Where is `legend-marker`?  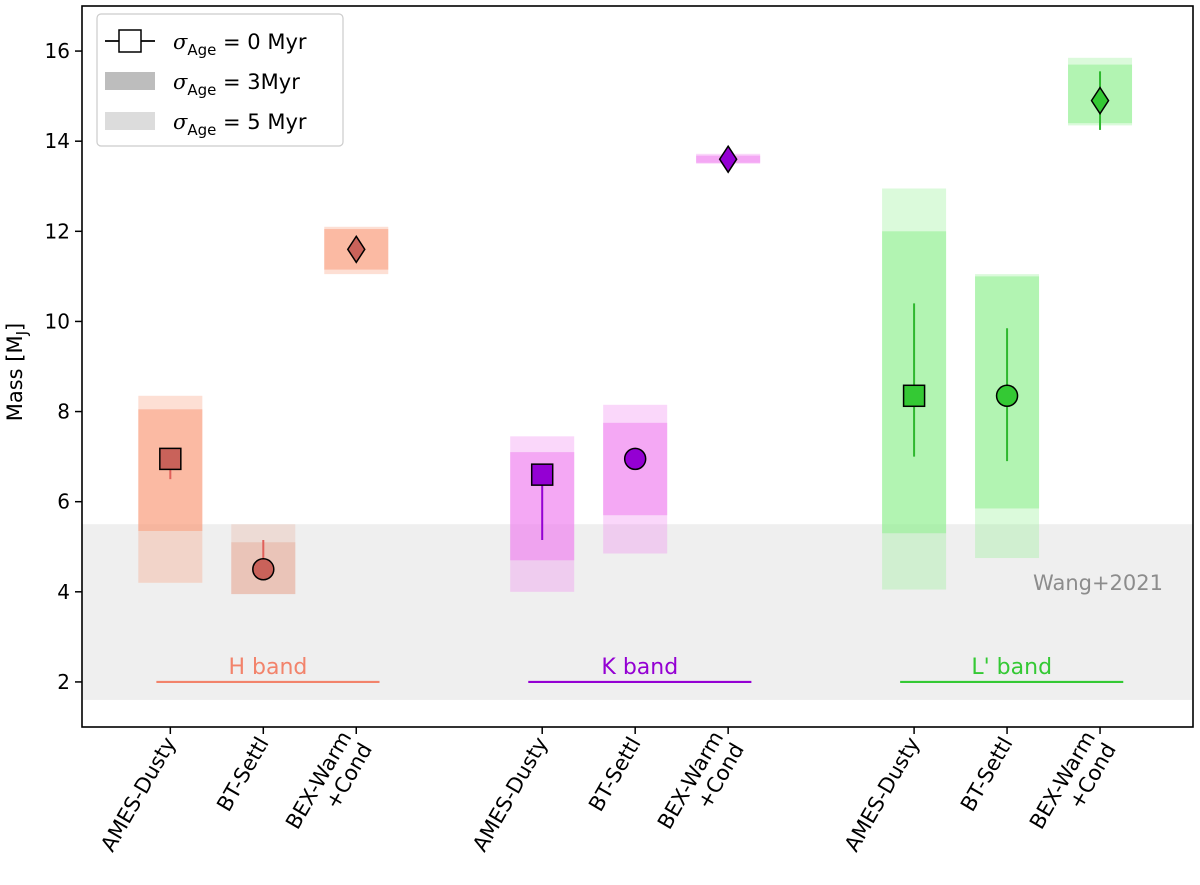
legend-marker is located at coordinates (130, 41).